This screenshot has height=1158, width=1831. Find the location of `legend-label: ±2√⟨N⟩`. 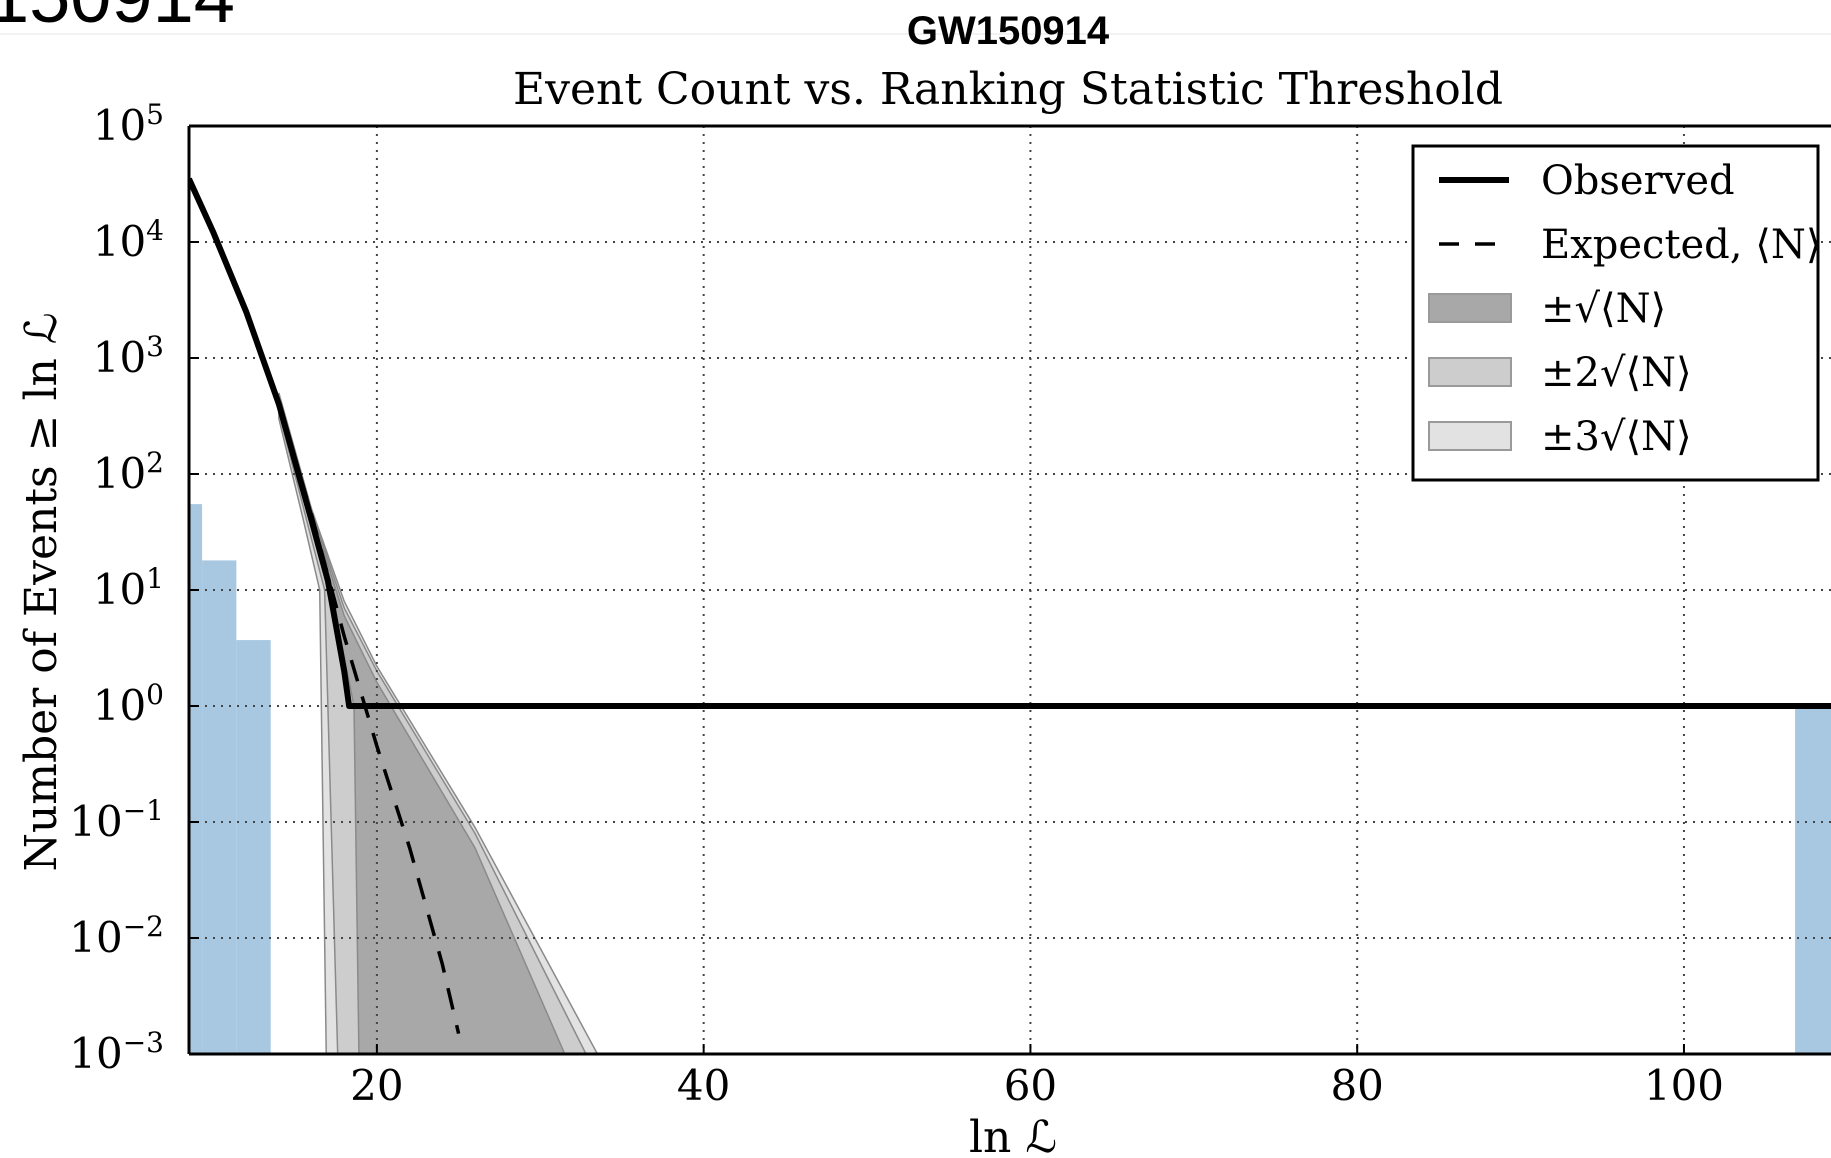

legend-label: ±2√⟨N⟩ is located at coordinates (1616, 373).